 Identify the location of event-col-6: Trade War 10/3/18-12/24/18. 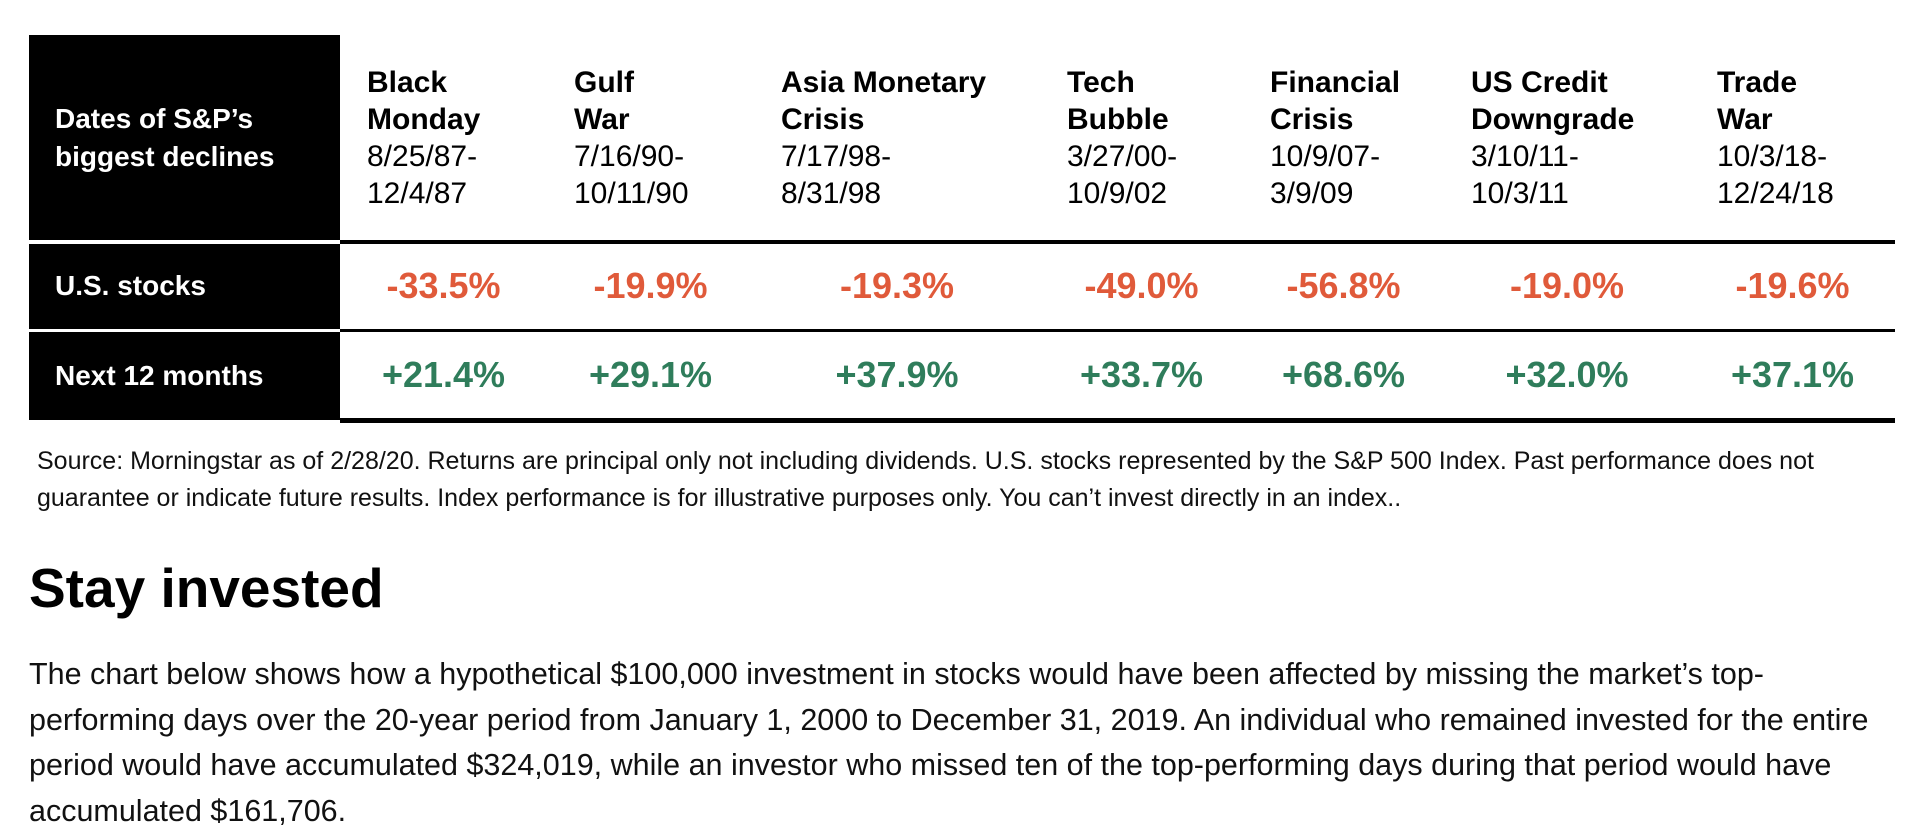
(1792, 139).